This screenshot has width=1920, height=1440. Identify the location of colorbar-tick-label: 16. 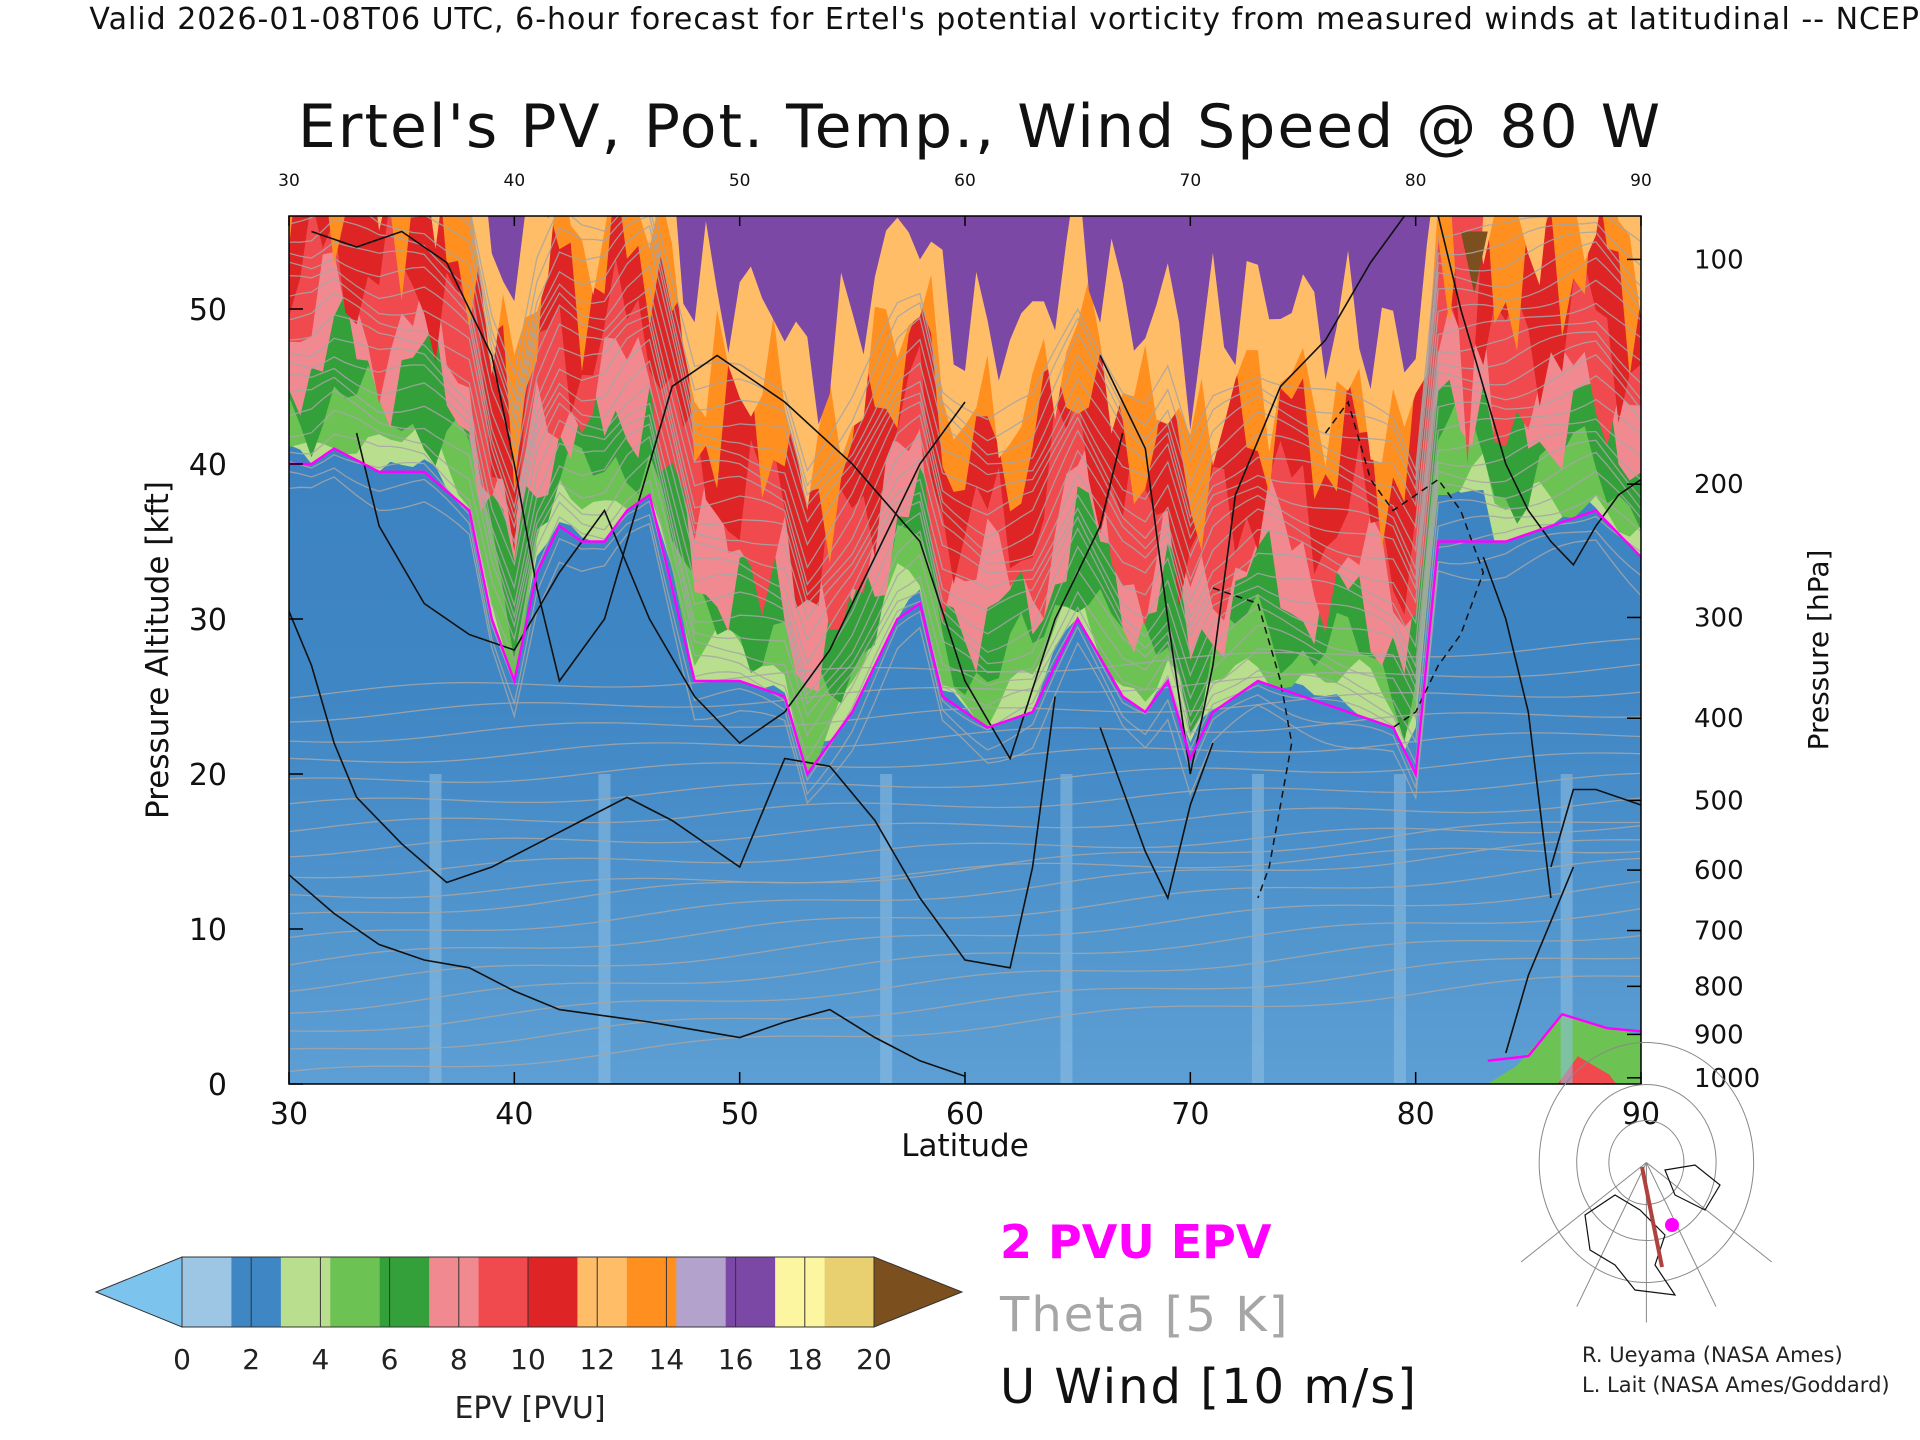
(736, 1359).